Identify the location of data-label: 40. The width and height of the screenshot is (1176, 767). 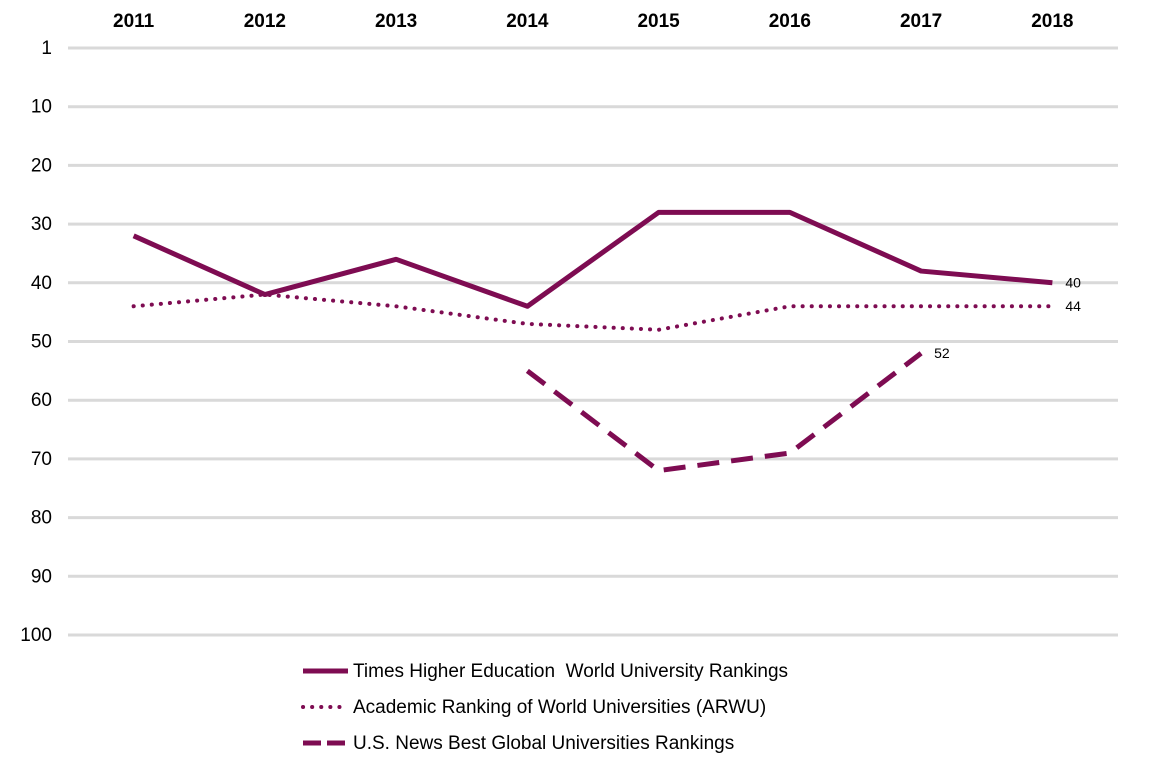
(1073, 283).